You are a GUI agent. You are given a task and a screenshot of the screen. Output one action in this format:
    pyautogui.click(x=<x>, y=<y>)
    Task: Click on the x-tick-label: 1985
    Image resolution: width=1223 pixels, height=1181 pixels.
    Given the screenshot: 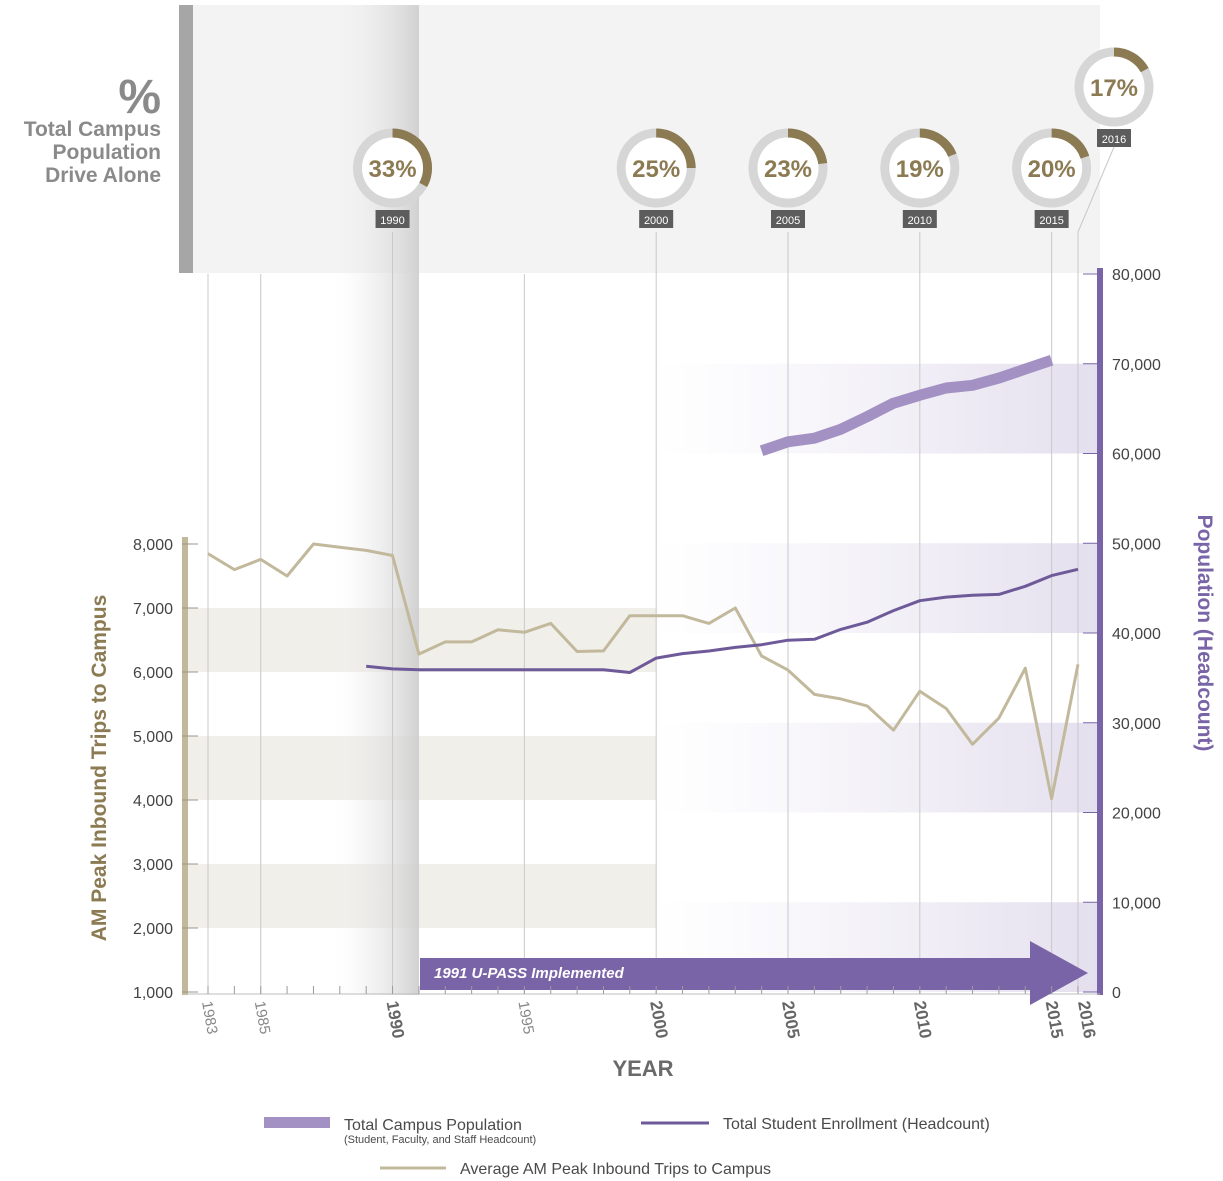 What is the action you would take?
    pyautogui.click(x=262, y=1018)
    